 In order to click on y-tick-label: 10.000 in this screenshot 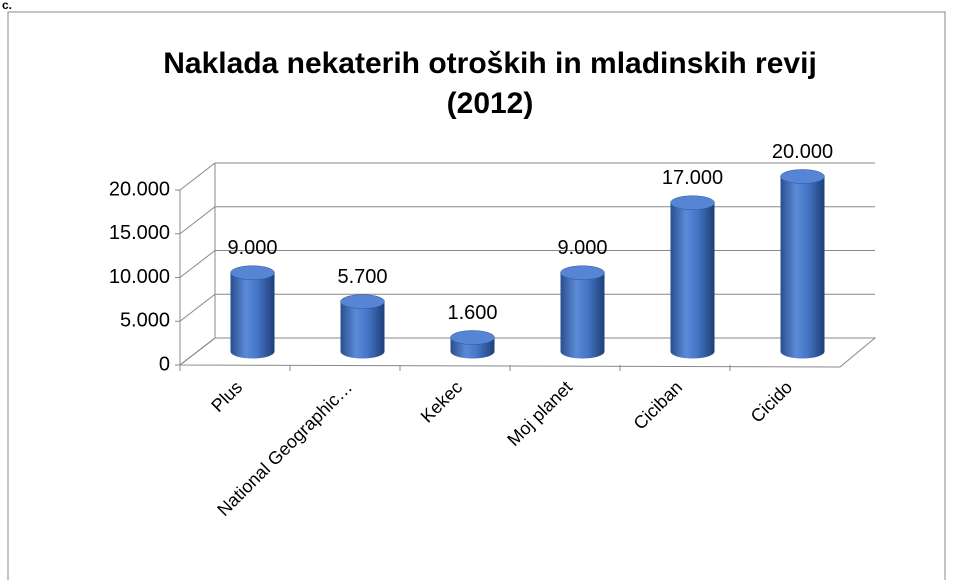, I will do `click(139, 277)`.